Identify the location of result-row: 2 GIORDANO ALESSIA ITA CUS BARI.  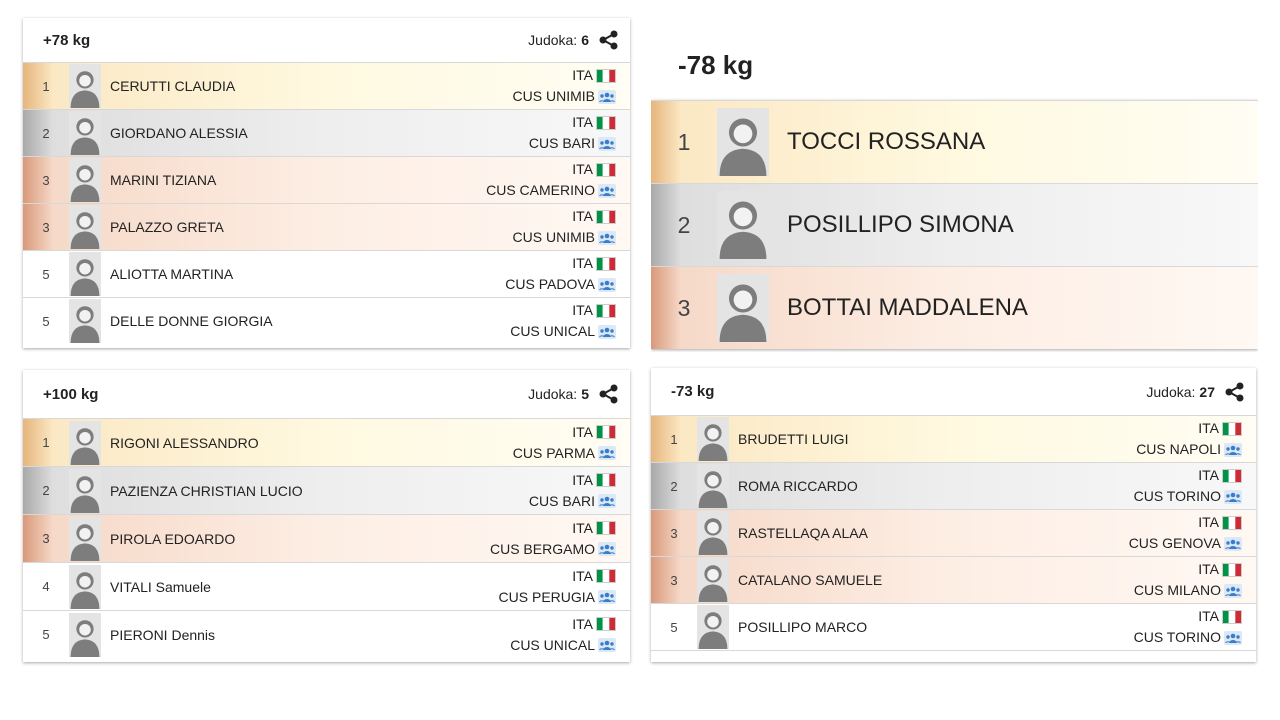
(326, 132).